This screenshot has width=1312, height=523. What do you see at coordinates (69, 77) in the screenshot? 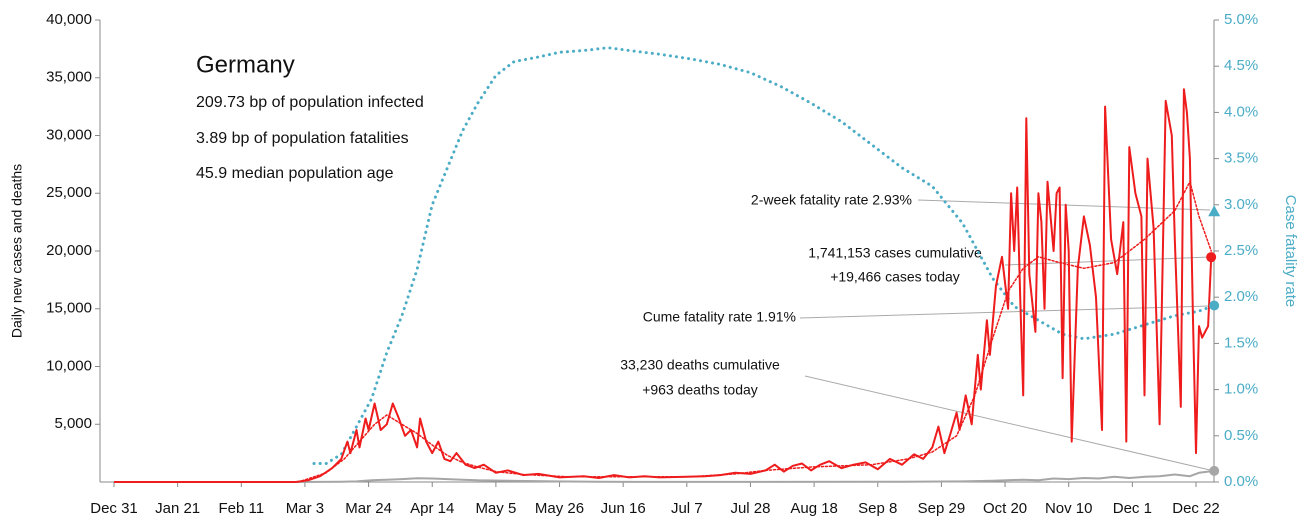
I see `y-tick-label: 35,000` at bounding box center [69, 77].